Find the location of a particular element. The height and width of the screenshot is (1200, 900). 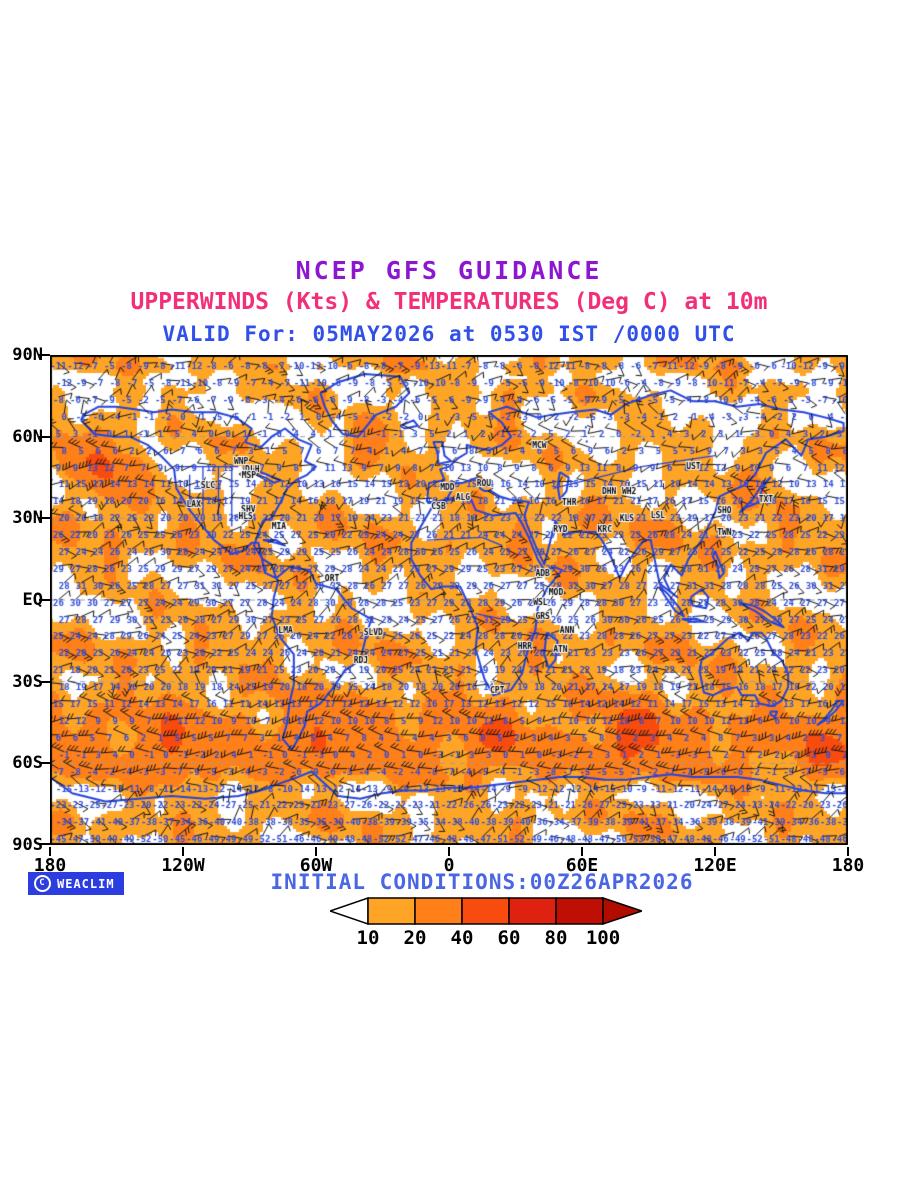

colorbar-label-60: 60 is located at coordinates (509, 938).